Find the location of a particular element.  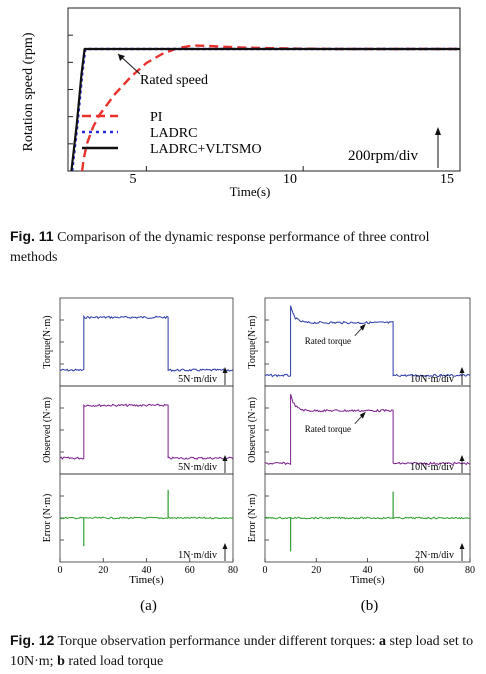

fig11-legend: PI LADRC LADRC+VLTSMO is located at coordinates (172, 133).